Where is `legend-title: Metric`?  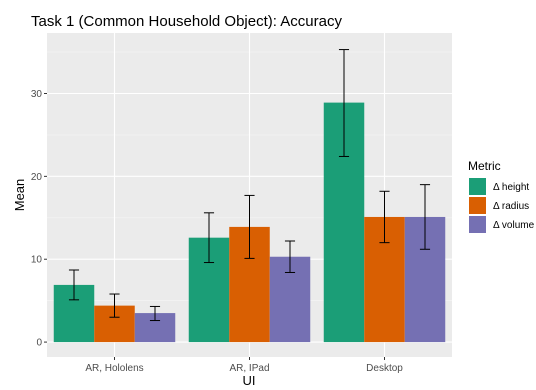
legend-title: Metric is located at coordinates (484, 166).